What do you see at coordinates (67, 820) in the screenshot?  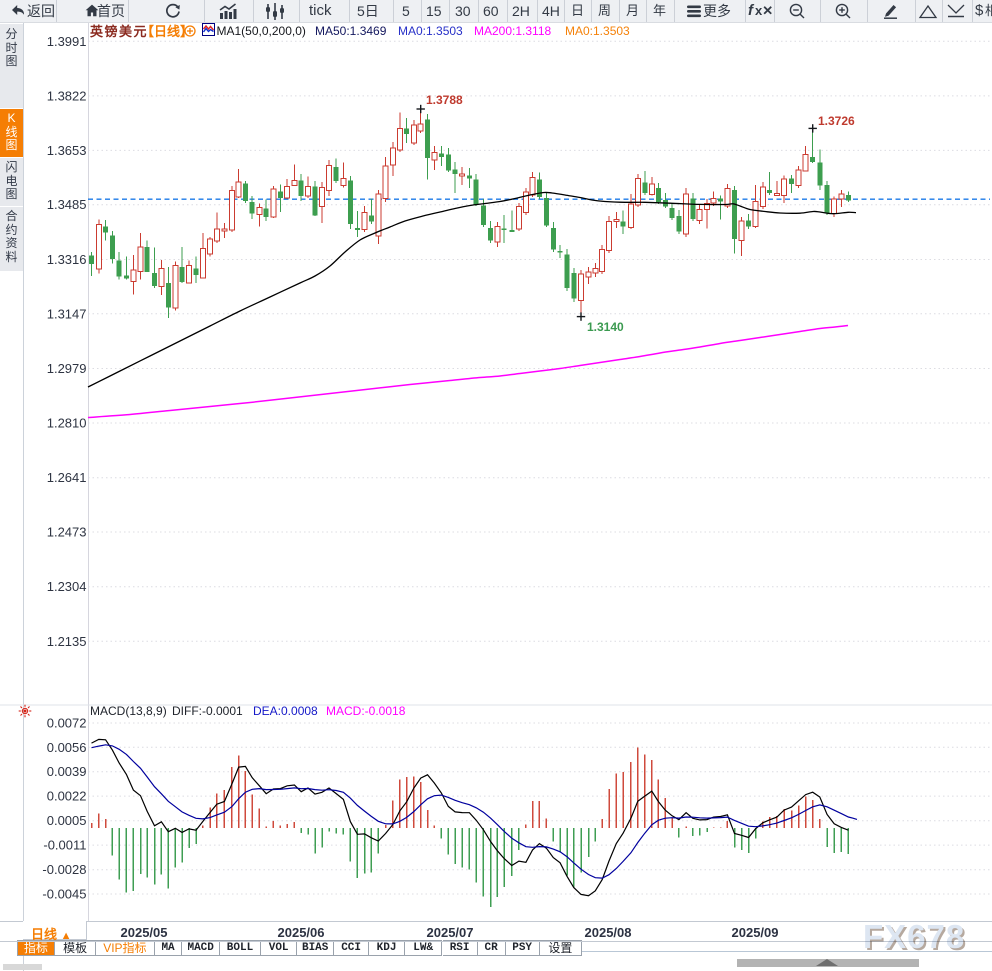 I see `svg-text: 0.0005` at bounding box center [67, 820].